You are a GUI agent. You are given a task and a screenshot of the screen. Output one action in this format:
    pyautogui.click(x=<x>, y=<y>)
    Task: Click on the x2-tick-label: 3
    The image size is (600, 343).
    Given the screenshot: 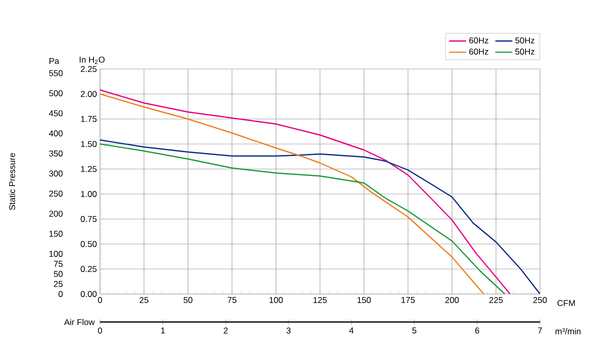 What is the action you would take?
    pyautogui.click(x=288, y=331)
    